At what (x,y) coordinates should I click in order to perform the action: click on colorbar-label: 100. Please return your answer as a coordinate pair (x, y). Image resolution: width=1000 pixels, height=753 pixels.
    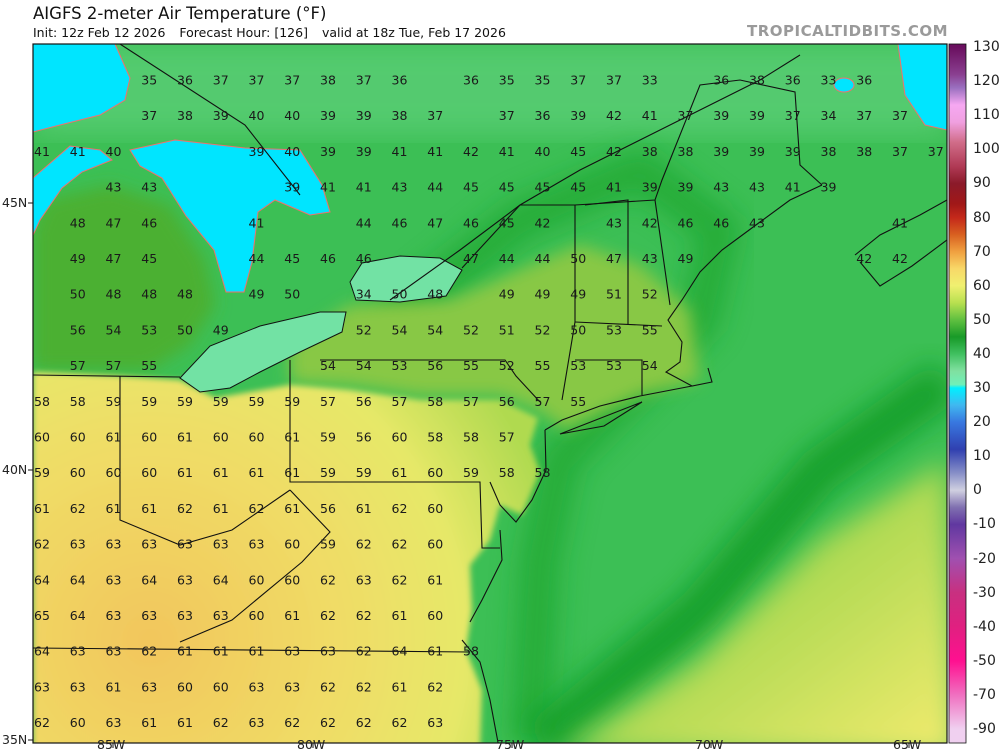
    Looking at the image, I should click on (986, 149).